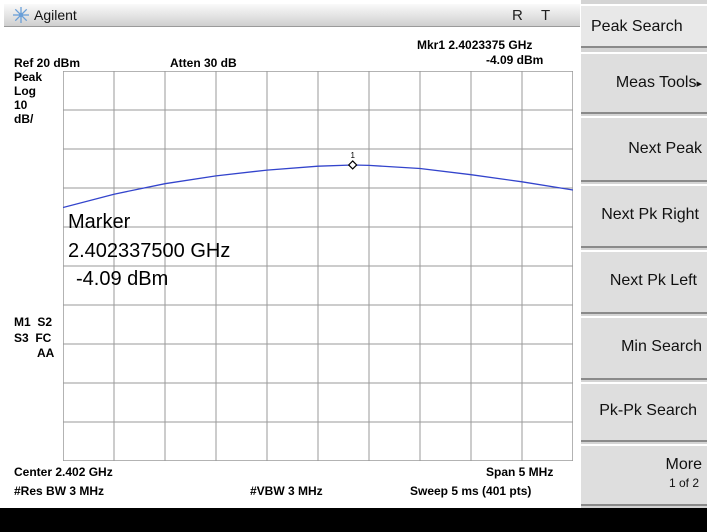  I want to click on pk-pk-search-button: Pk-Pk Search, so click(644, 412).